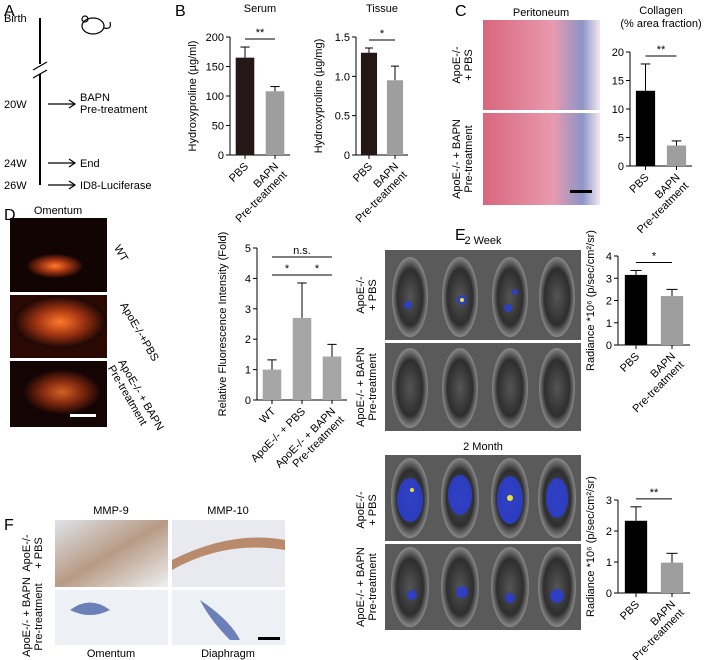 Image resolution: width=709 pixels, height=660 pixels. I want to click on y-tick-label: 150, so click(215, 68).